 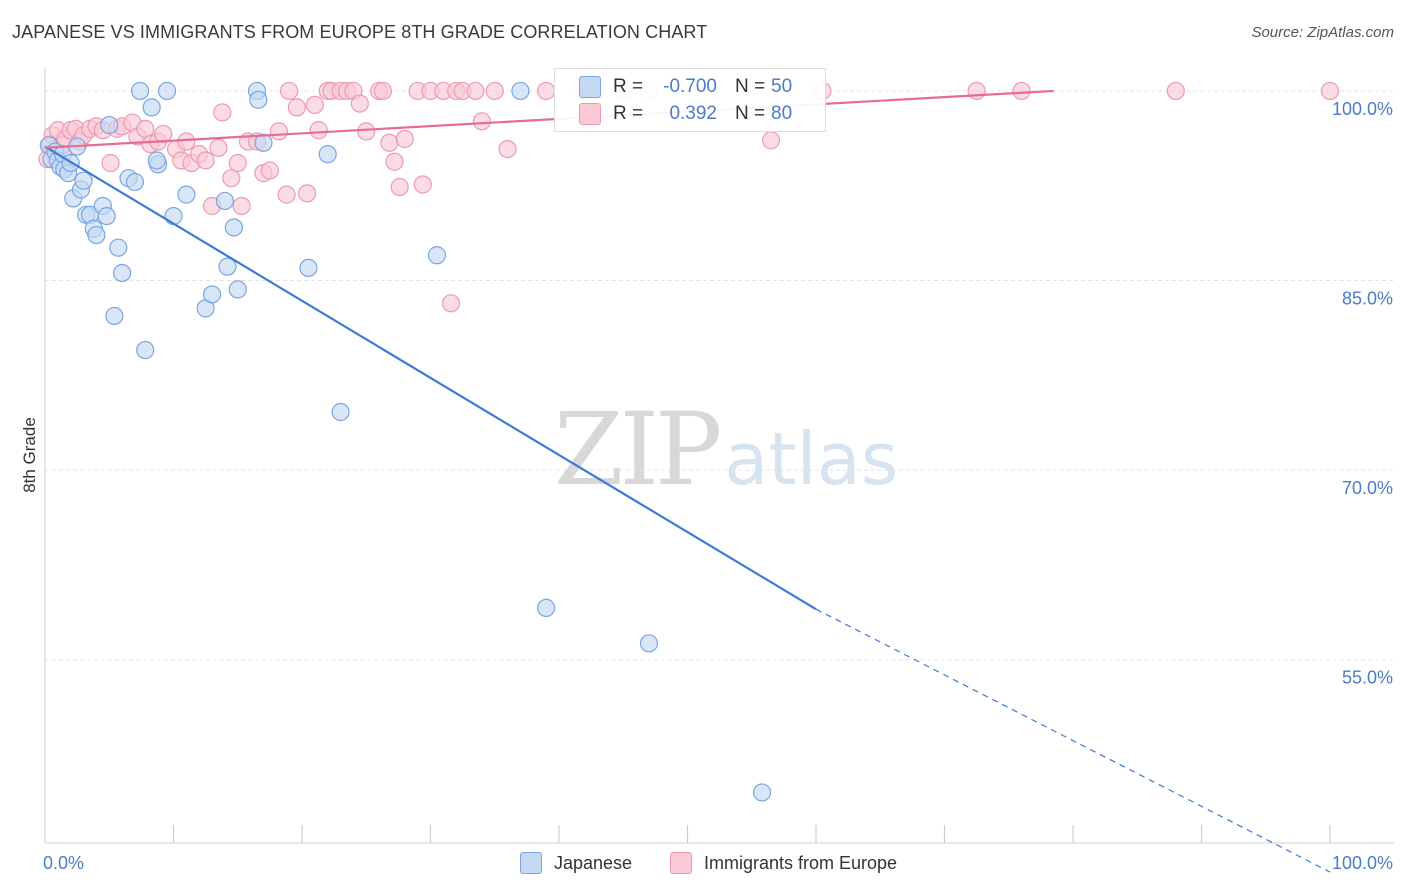 What do you see at coordinates (693, 113) in the screenshot?
I see `r-value: 0.392` at bounding box center [693, 113].